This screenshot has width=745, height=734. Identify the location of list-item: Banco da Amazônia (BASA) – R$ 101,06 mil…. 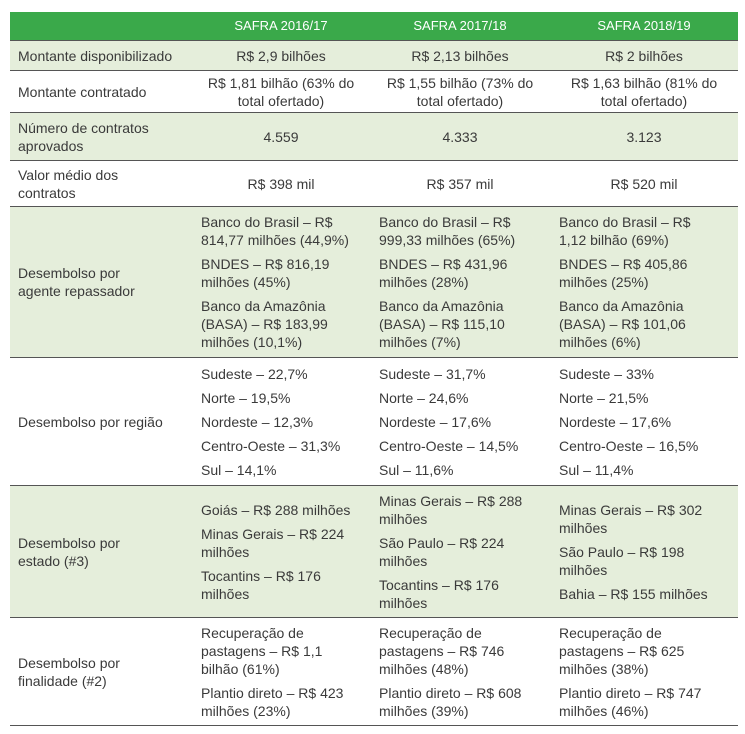
(622, 324).